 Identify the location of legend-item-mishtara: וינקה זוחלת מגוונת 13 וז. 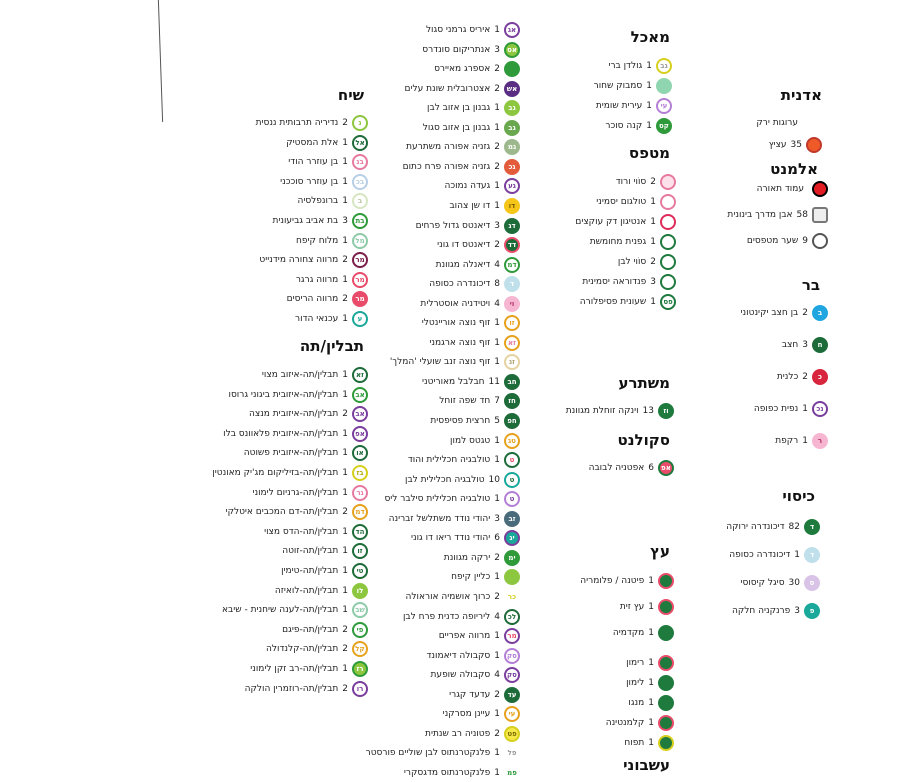
(620, 411).